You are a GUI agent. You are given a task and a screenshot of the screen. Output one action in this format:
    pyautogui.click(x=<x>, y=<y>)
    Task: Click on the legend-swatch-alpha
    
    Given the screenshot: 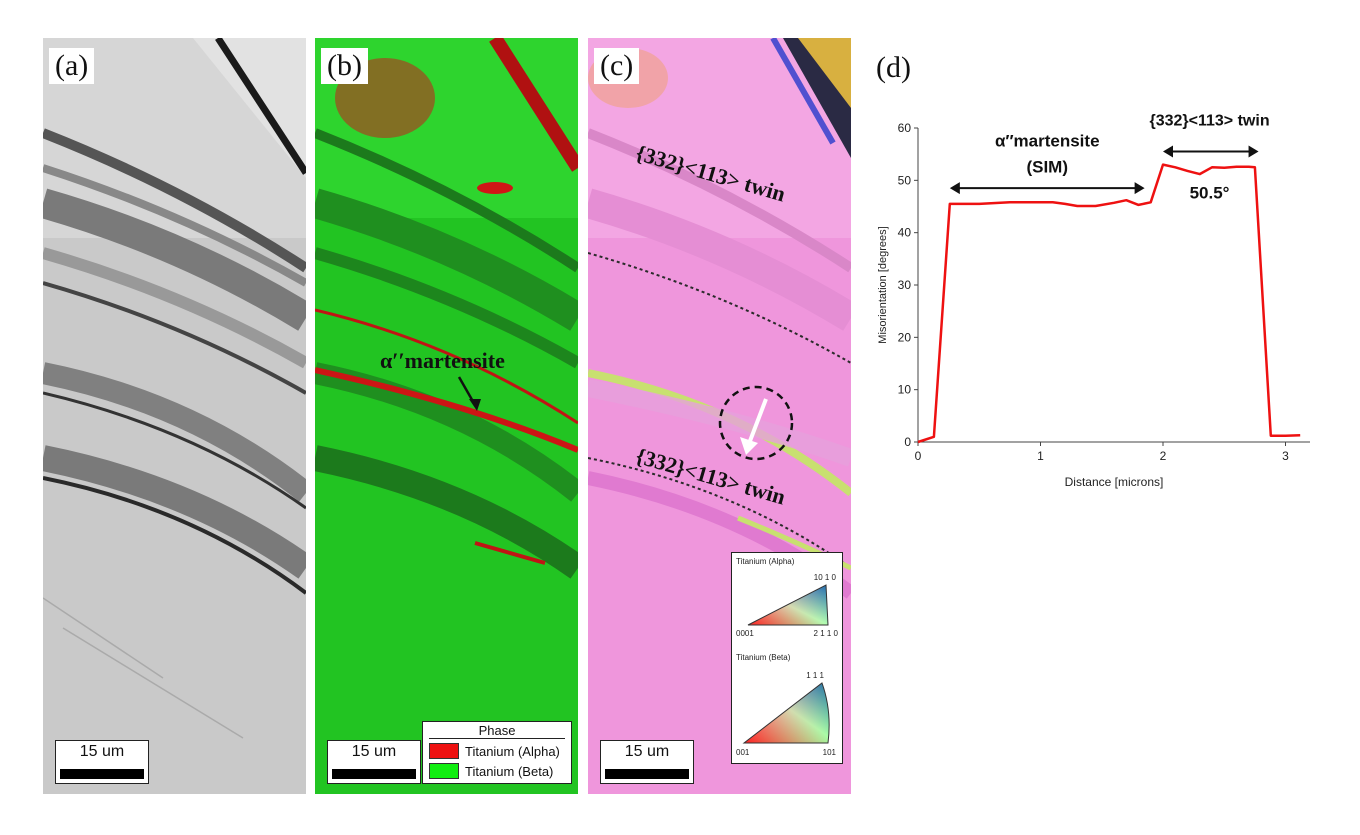 What is the action you would take?
    pyautogui.click(x=444, y=751)
    